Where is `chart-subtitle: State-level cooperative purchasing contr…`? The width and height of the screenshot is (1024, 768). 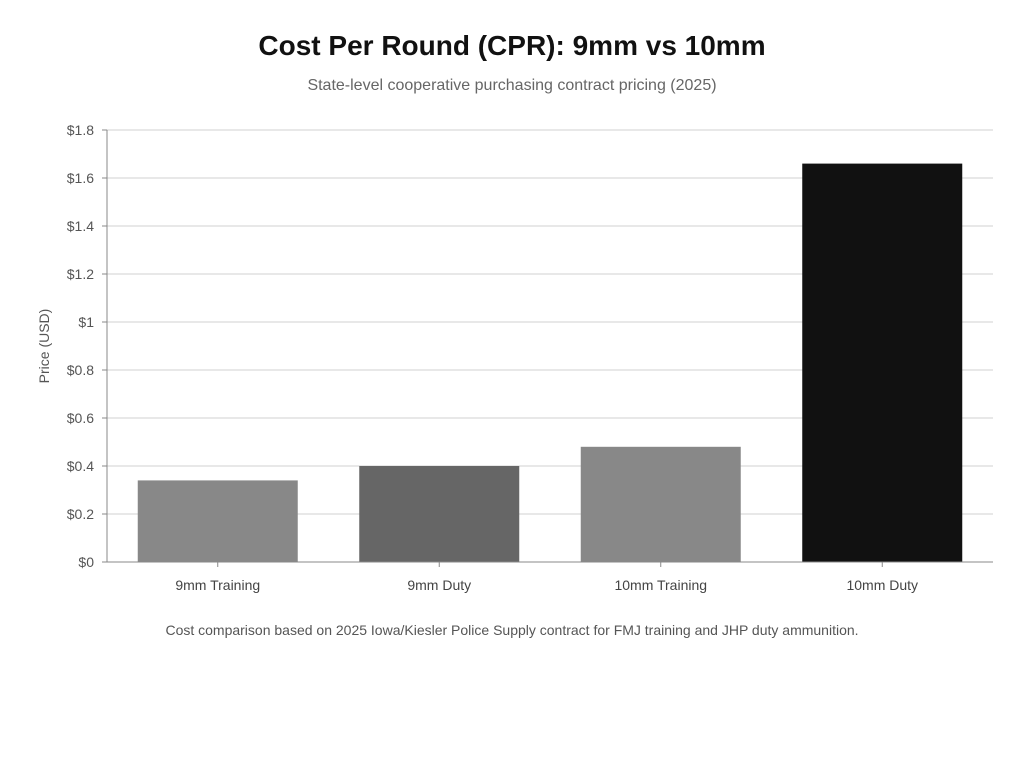 chart-subtitle: State-level cooperative purchasing contr… is located at coordinates (512, 85).